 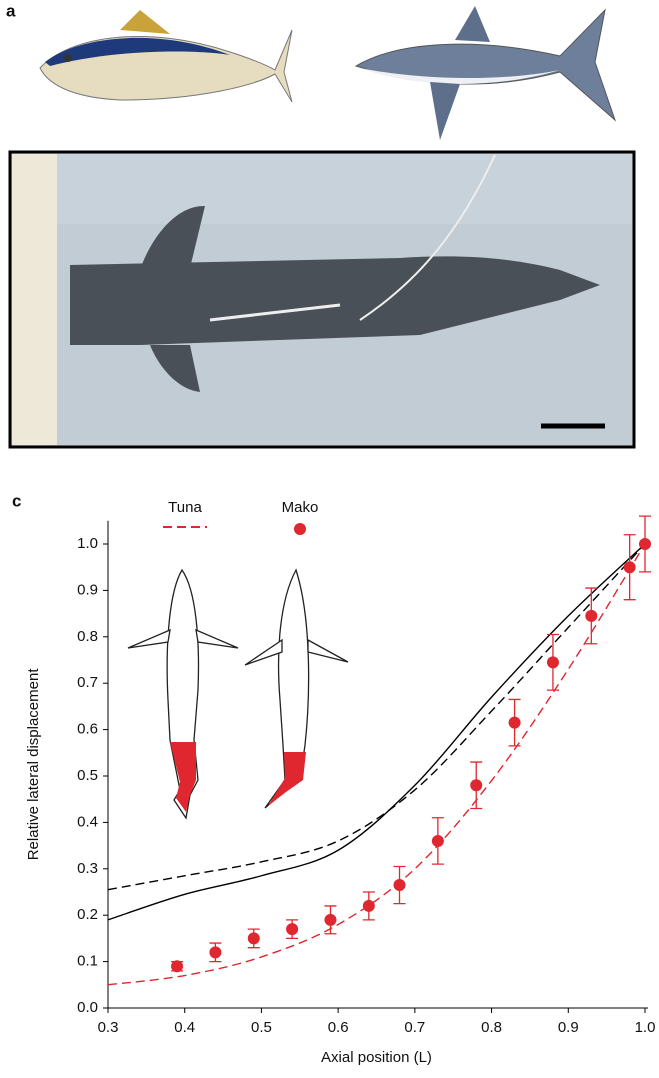 What do you see at coordinates (16, 500) in the screenshot?
I see `panel-label: c` at bounding box center [16, 500].